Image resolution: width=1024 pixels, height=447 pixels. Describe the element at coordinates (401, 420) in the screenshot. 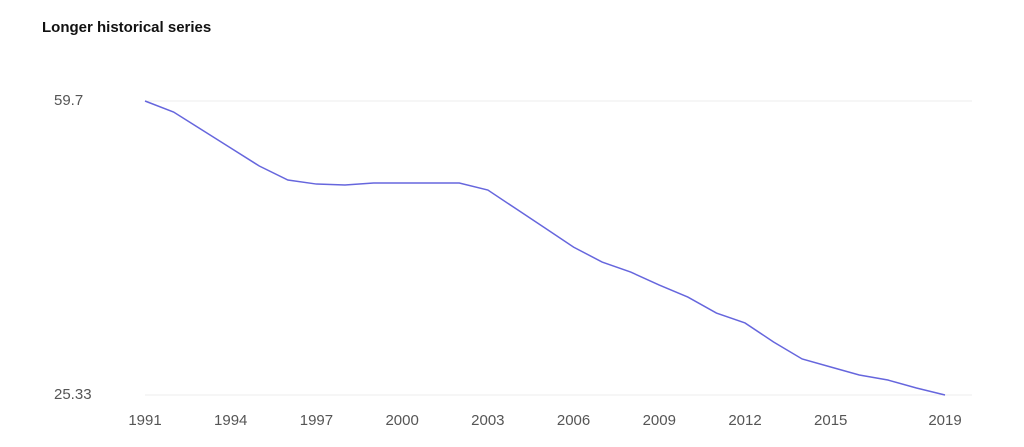

I see `x-tick-label: 2000` at that location.